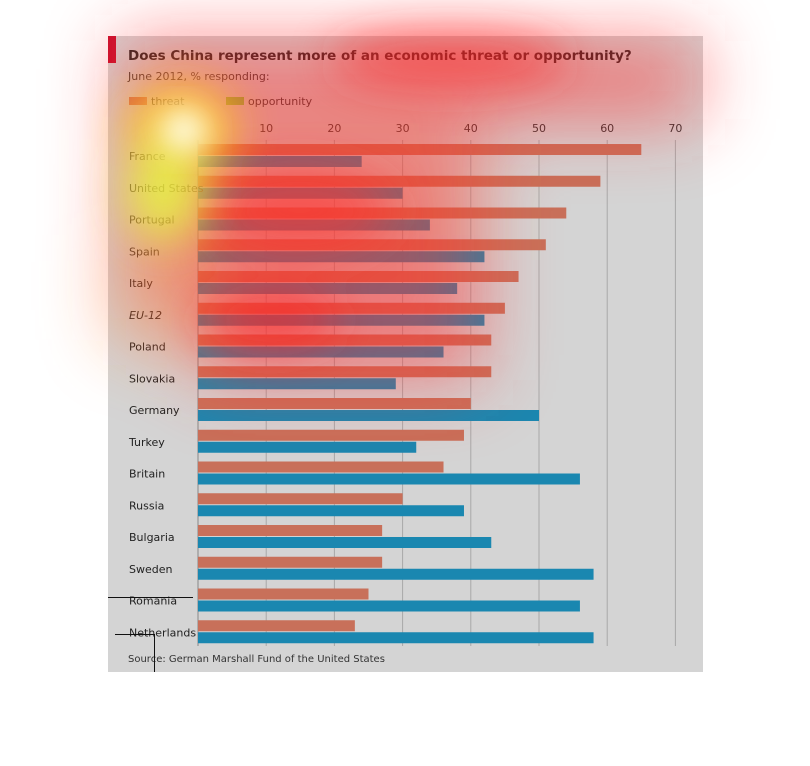  What do you see at coordinates (154, 653) in the screenshot?
I see `cursor-line-vertical` at bounding box center [154, 653].